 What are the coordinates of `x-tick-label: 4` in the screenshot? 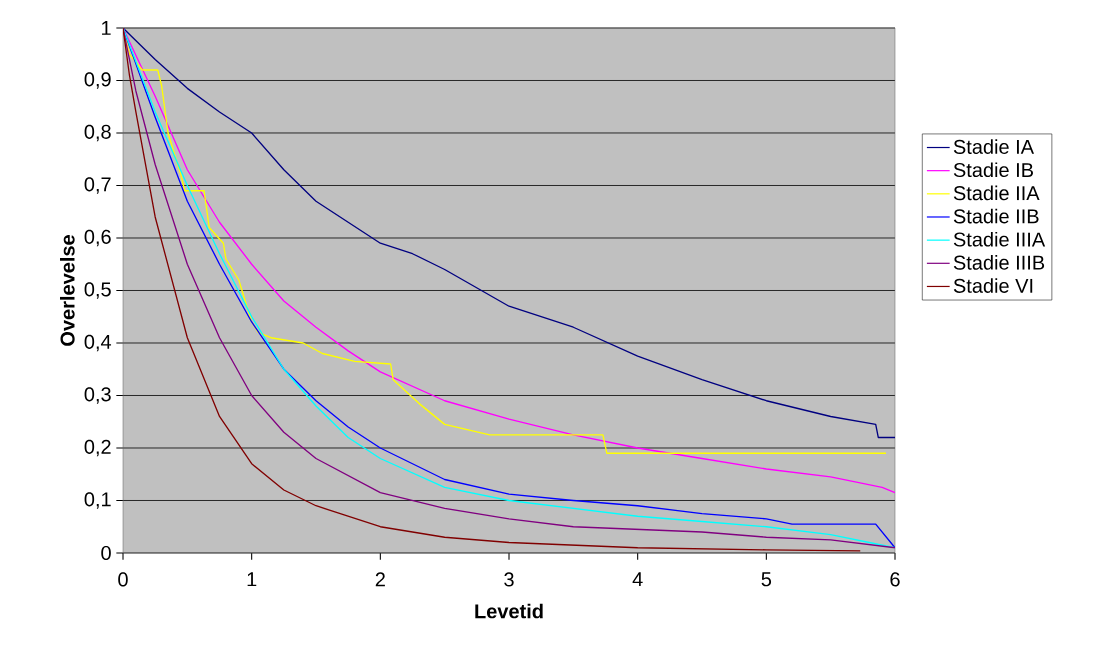 It's located at (637, 579).